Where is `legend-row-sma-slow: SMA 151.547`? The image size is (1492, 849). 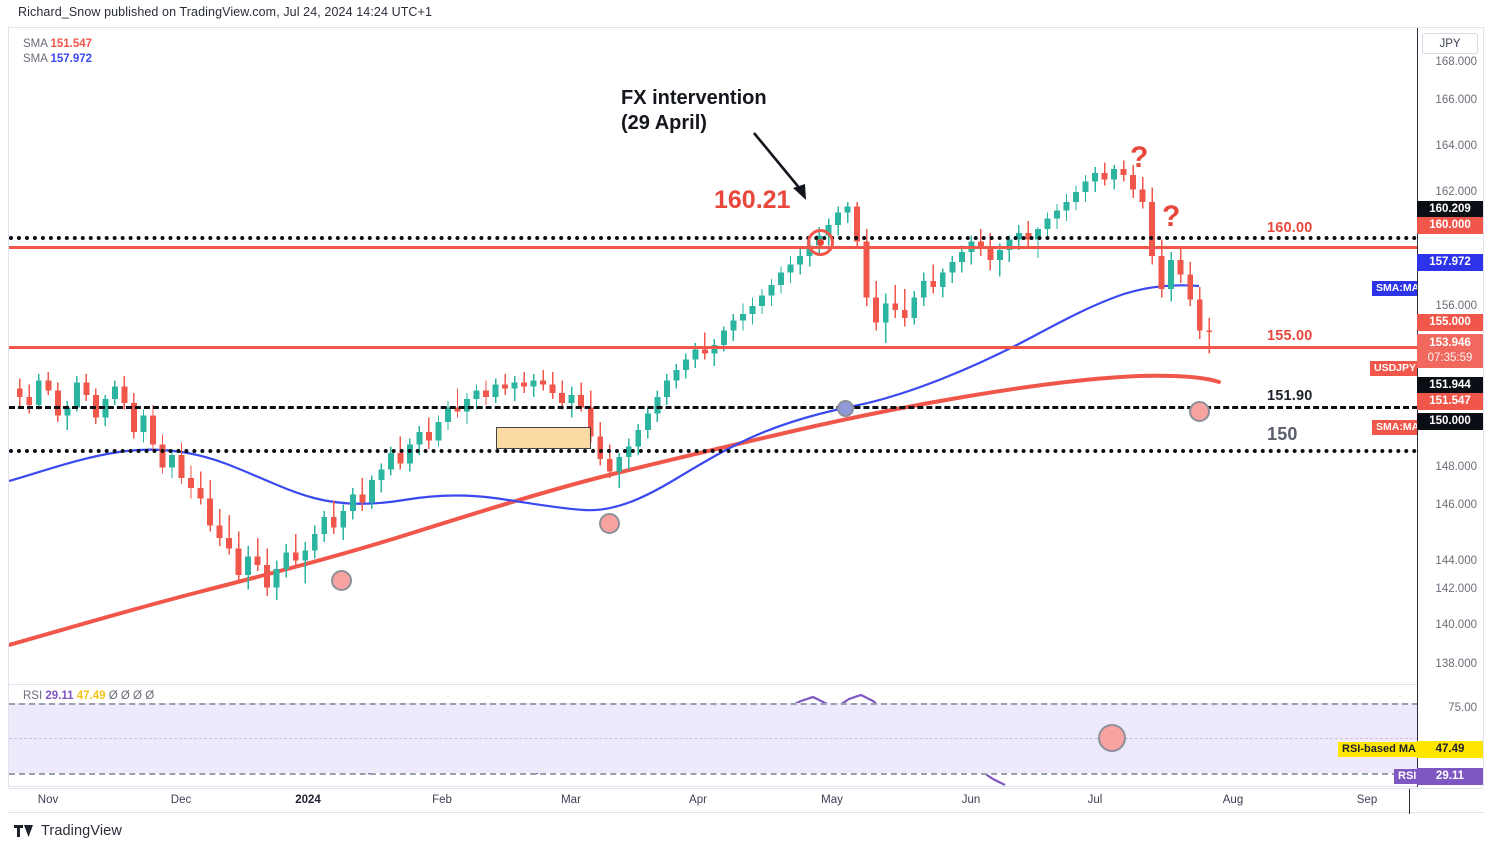 legend-row-sma-slow: SMA 151.547 is located at coordinates (57, 44).